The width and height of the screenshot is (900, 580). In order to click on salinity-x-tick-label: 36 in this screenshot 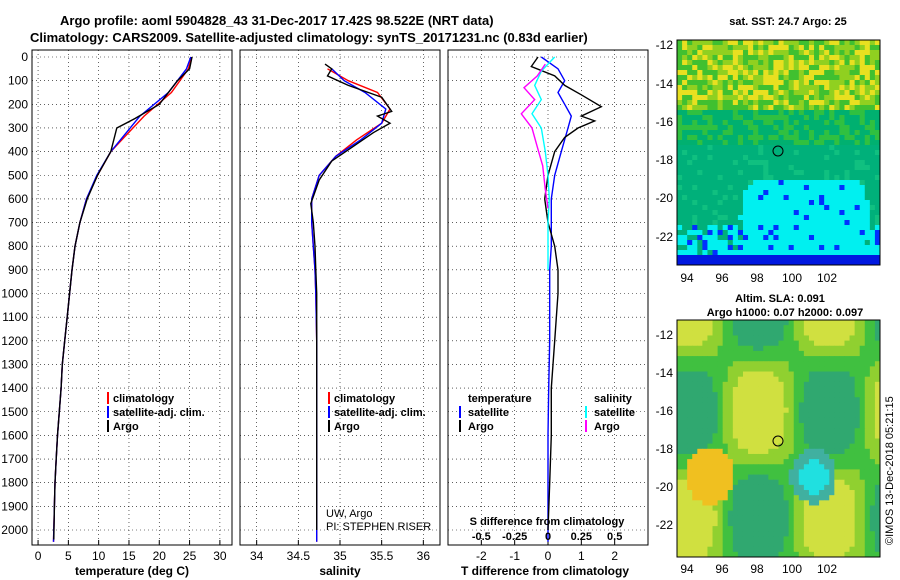, I will do `click(424, 556)`.